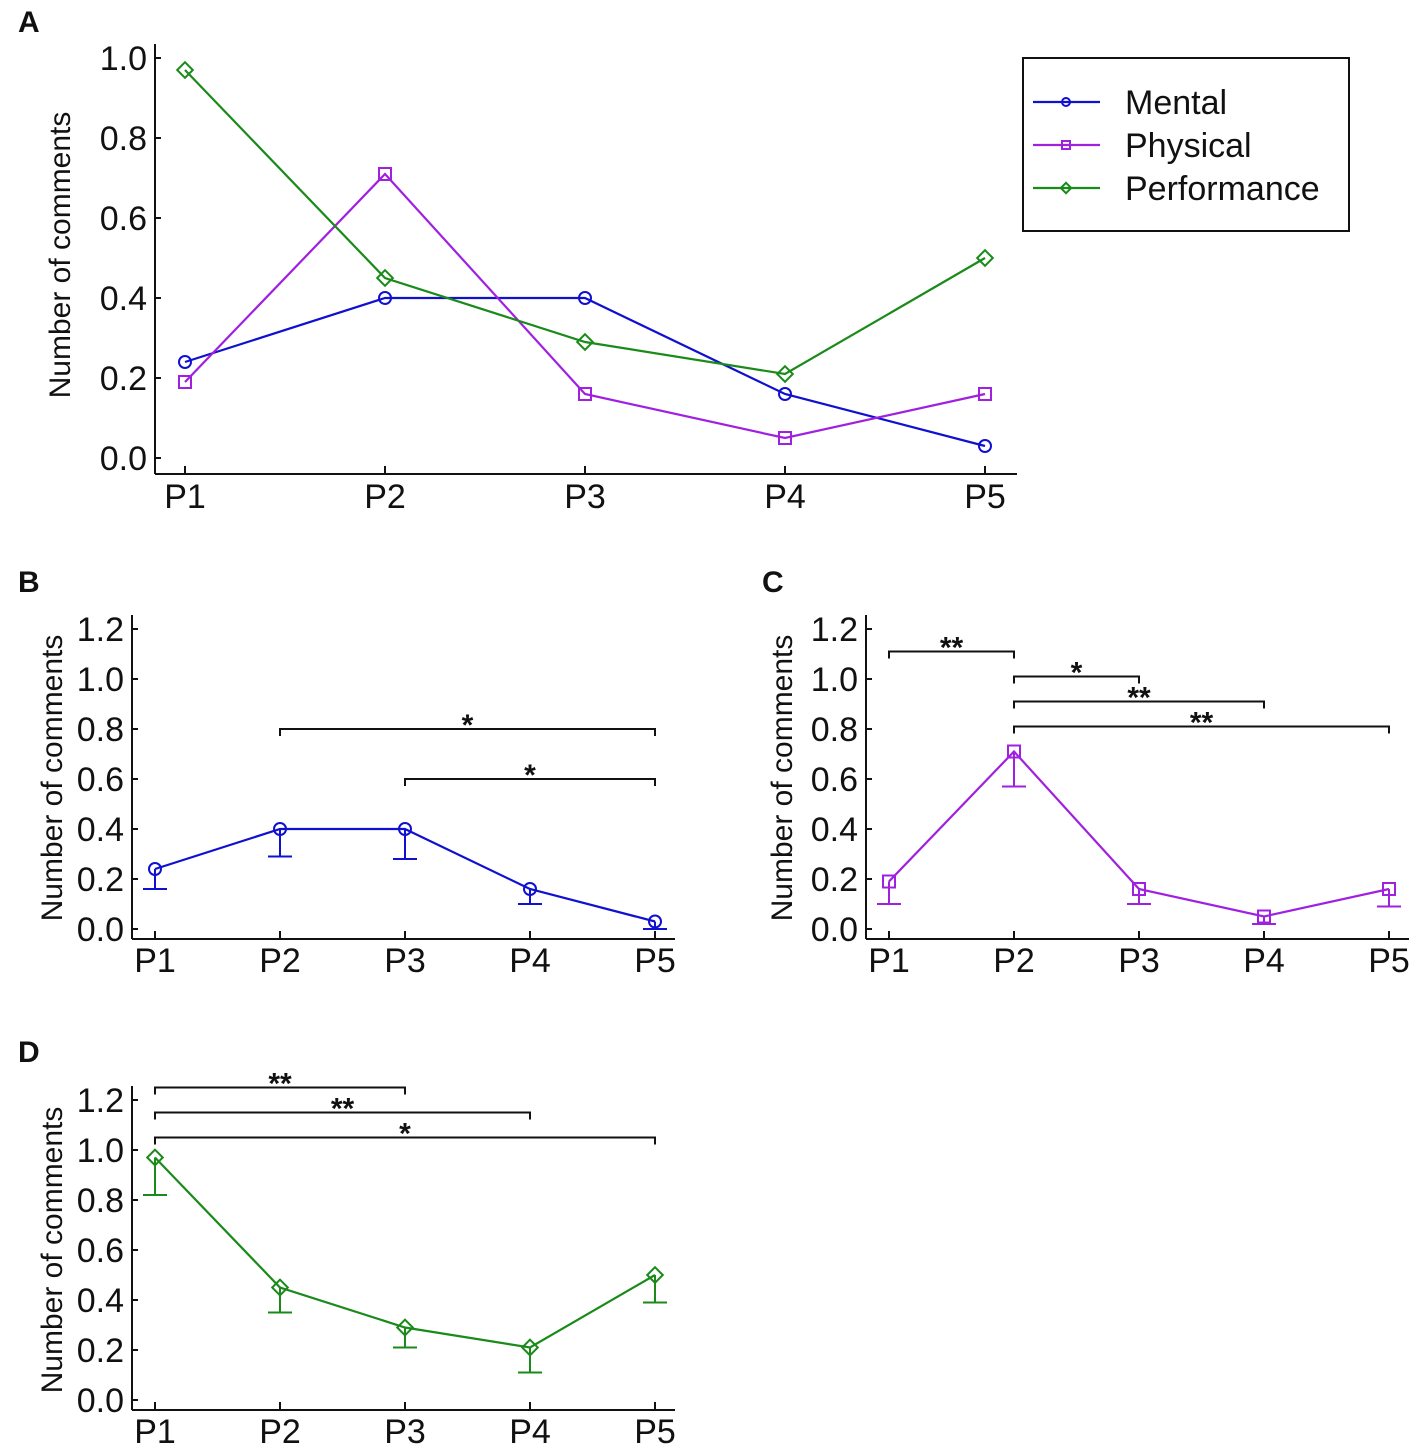  Describe the element at coordinates (1188, 146) in the screenshot. I see `legend-physical-label: Physical` at that location.